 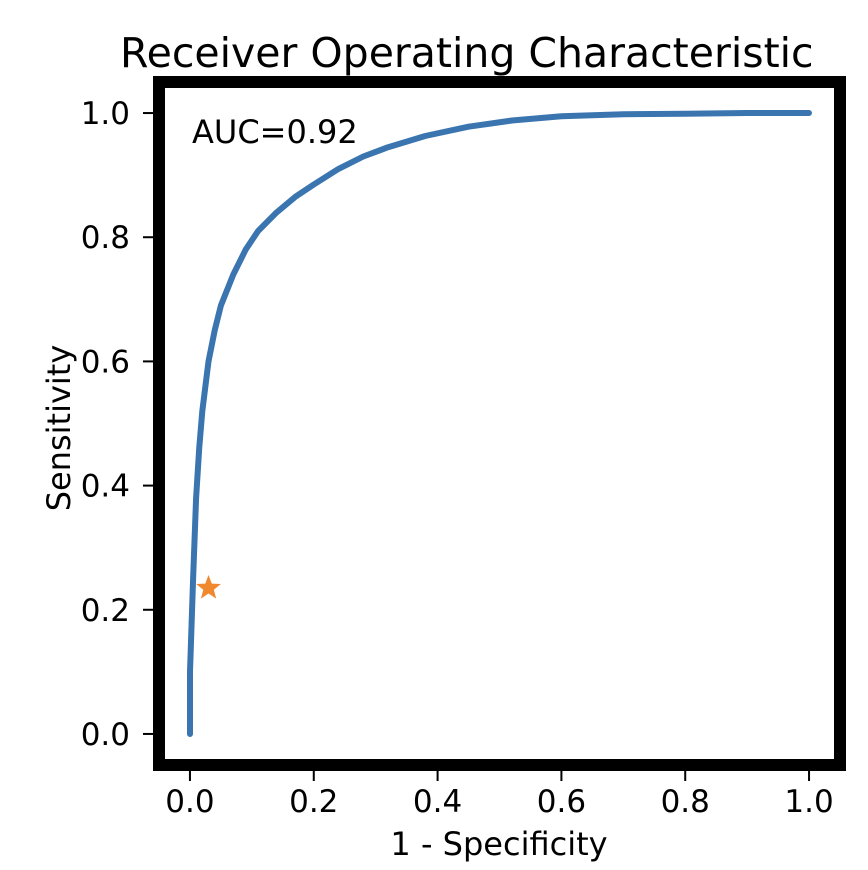 What do you see at coordinates (105, 487) in the screenshot?
I see `y-tick-label: 0.4` at bounding box center [105, 487].